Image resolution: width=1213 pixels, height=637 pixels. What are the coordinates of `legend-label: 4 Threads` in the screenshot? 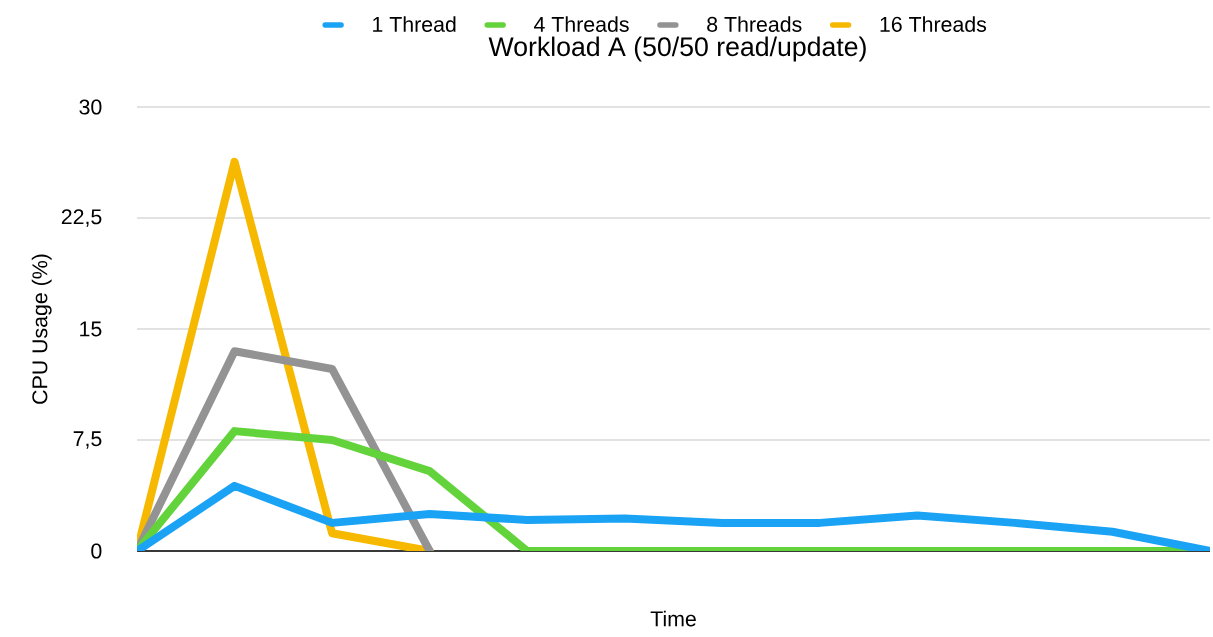 It's located at (581, 24).